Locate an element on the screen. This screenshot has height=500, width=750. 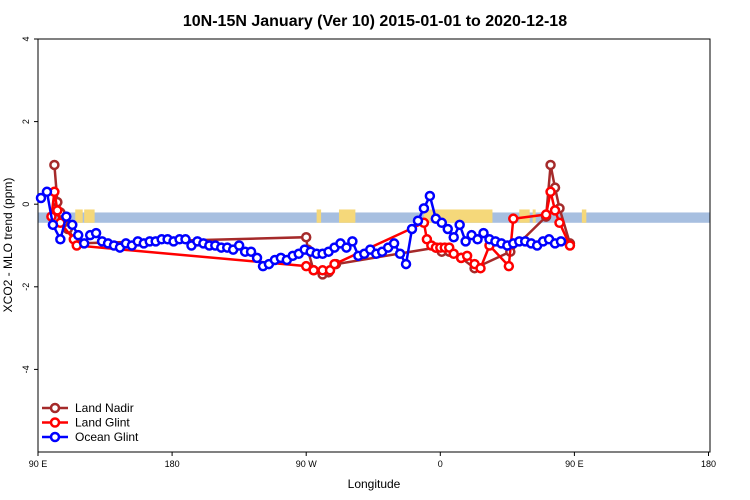
land-water-band is located at coordinates (374, 216).